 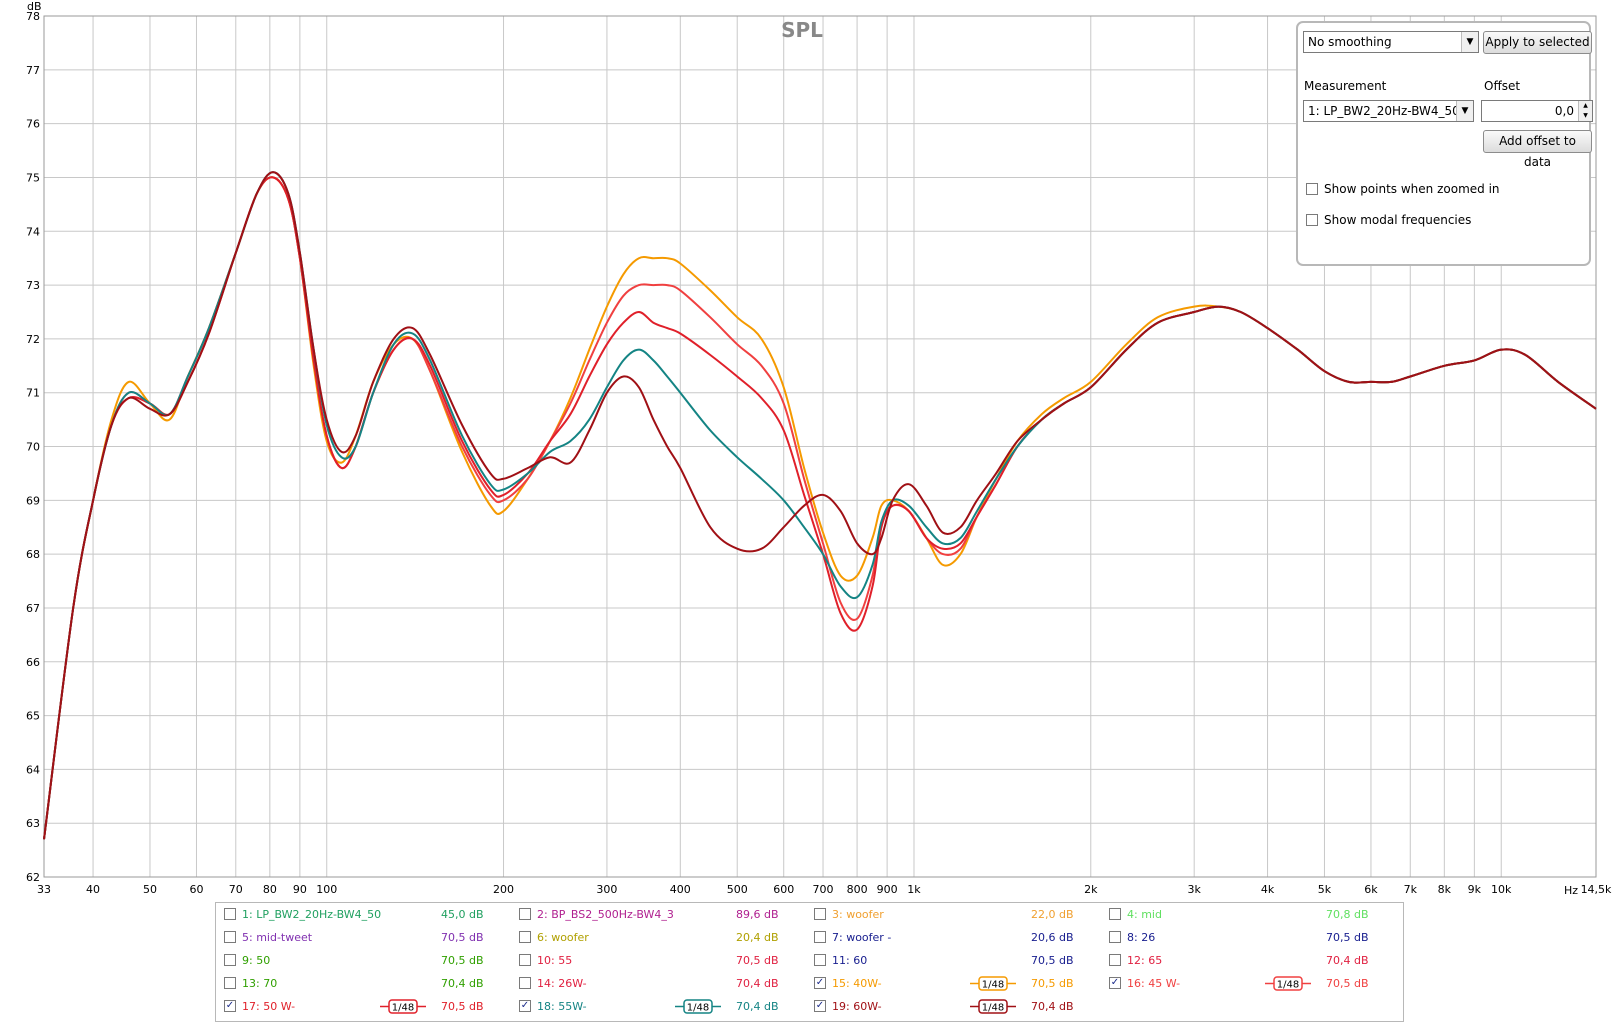 What do you see at coordinates (1268, 889) in the screenshot?
I see `x-tick-label: 4k` at bounding box center [1268, 889].